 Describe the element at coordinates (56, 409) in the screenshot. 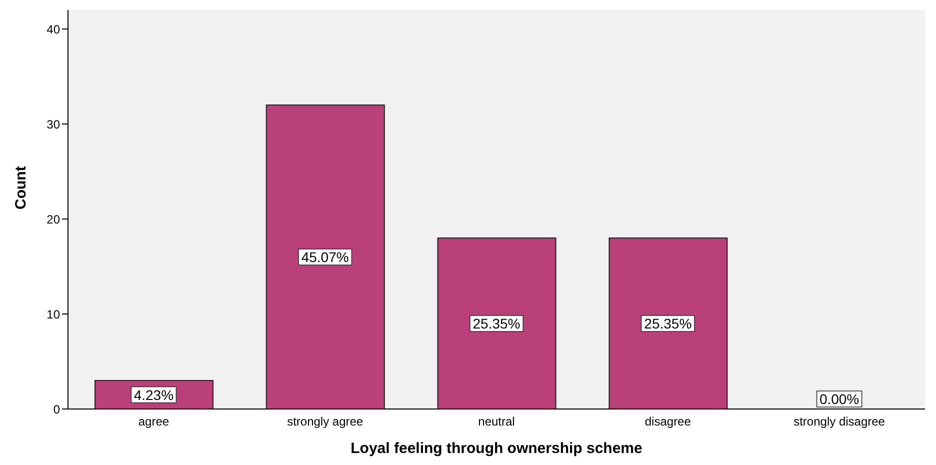

I see `y-tick-label: 0` at that location.